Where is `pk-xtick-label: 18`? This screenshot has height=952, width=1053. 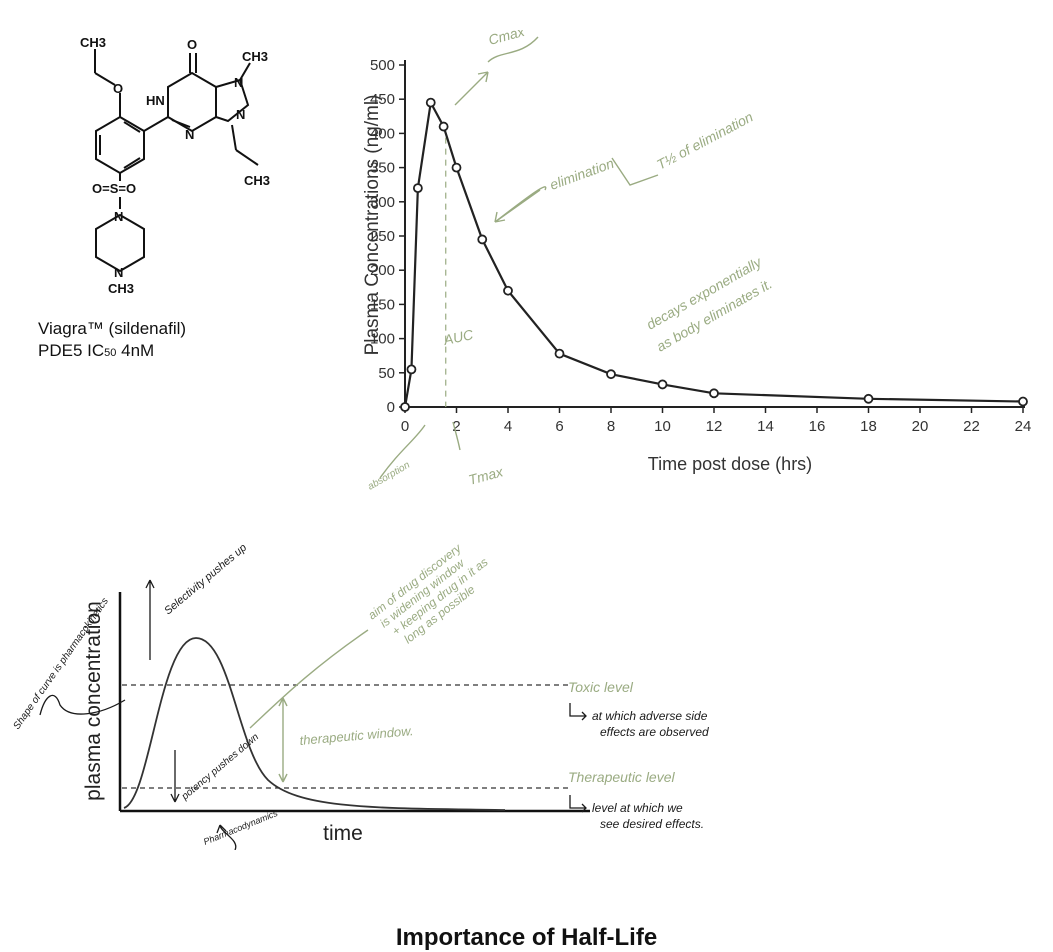
pk-xtick-label: 18 is located at coordinates (868, 426).